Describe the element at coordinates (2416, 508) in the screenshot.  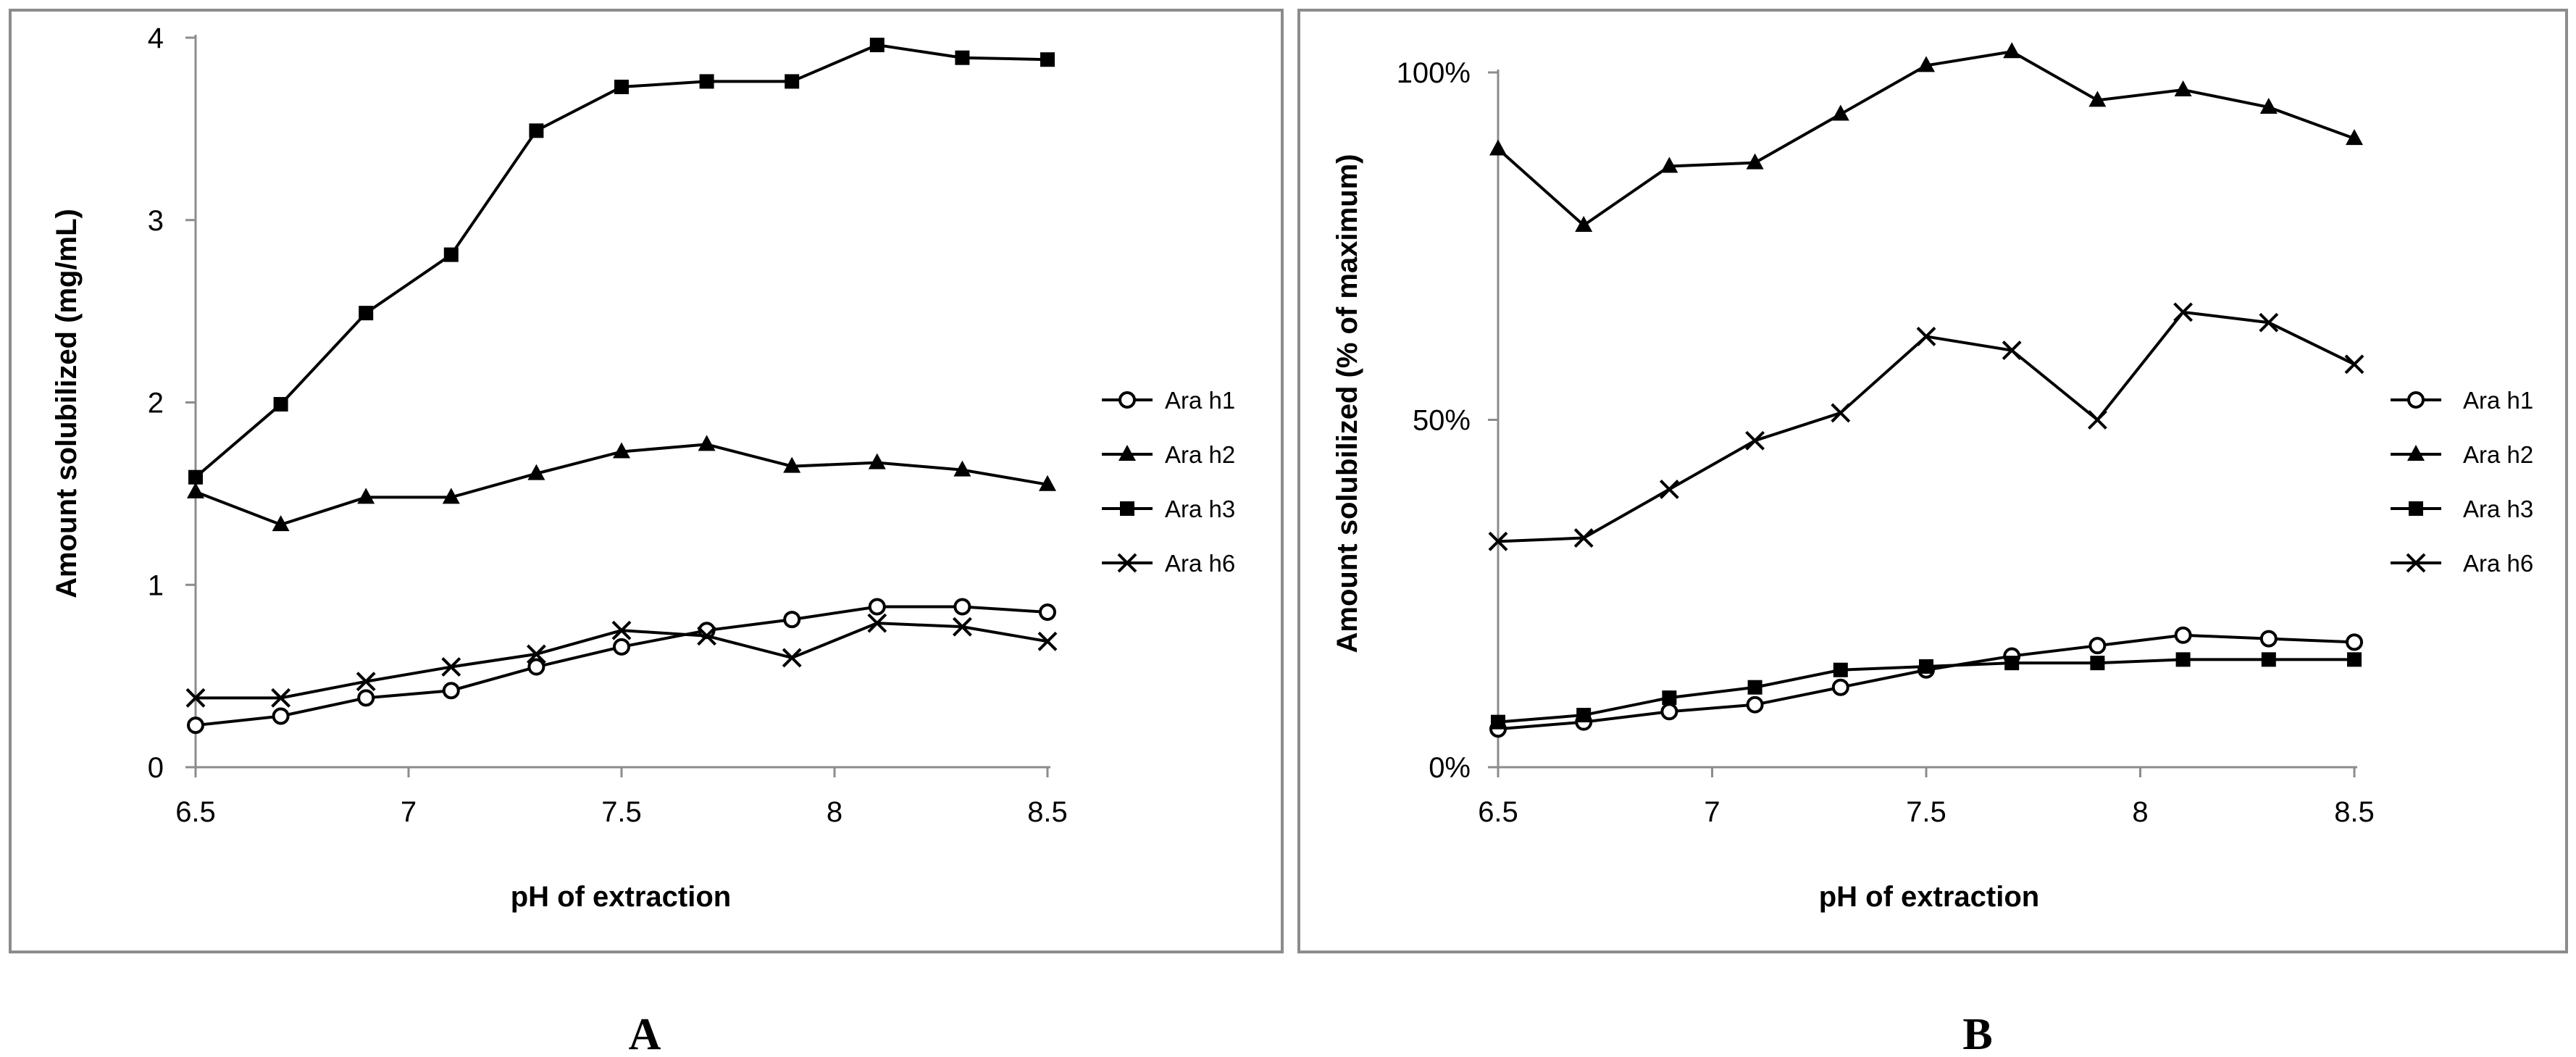
I see `legend-marker-ara-h3` at that location.